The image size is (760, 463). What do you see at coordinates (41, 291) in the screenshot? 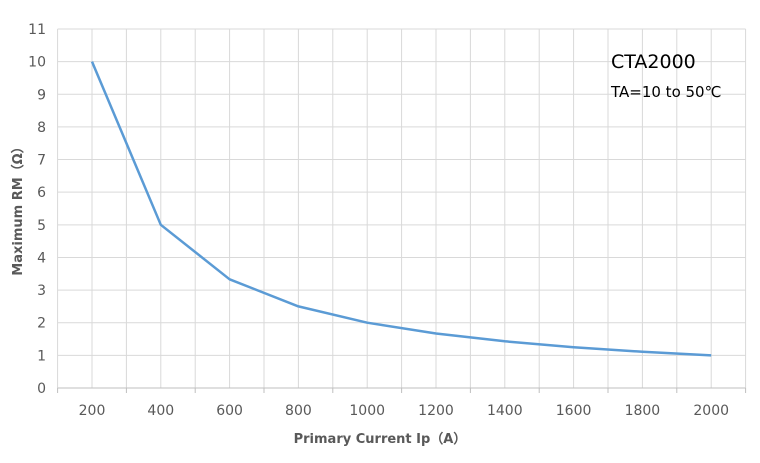
I see `y-tick-label: 3` at bounding box center [41, 291].